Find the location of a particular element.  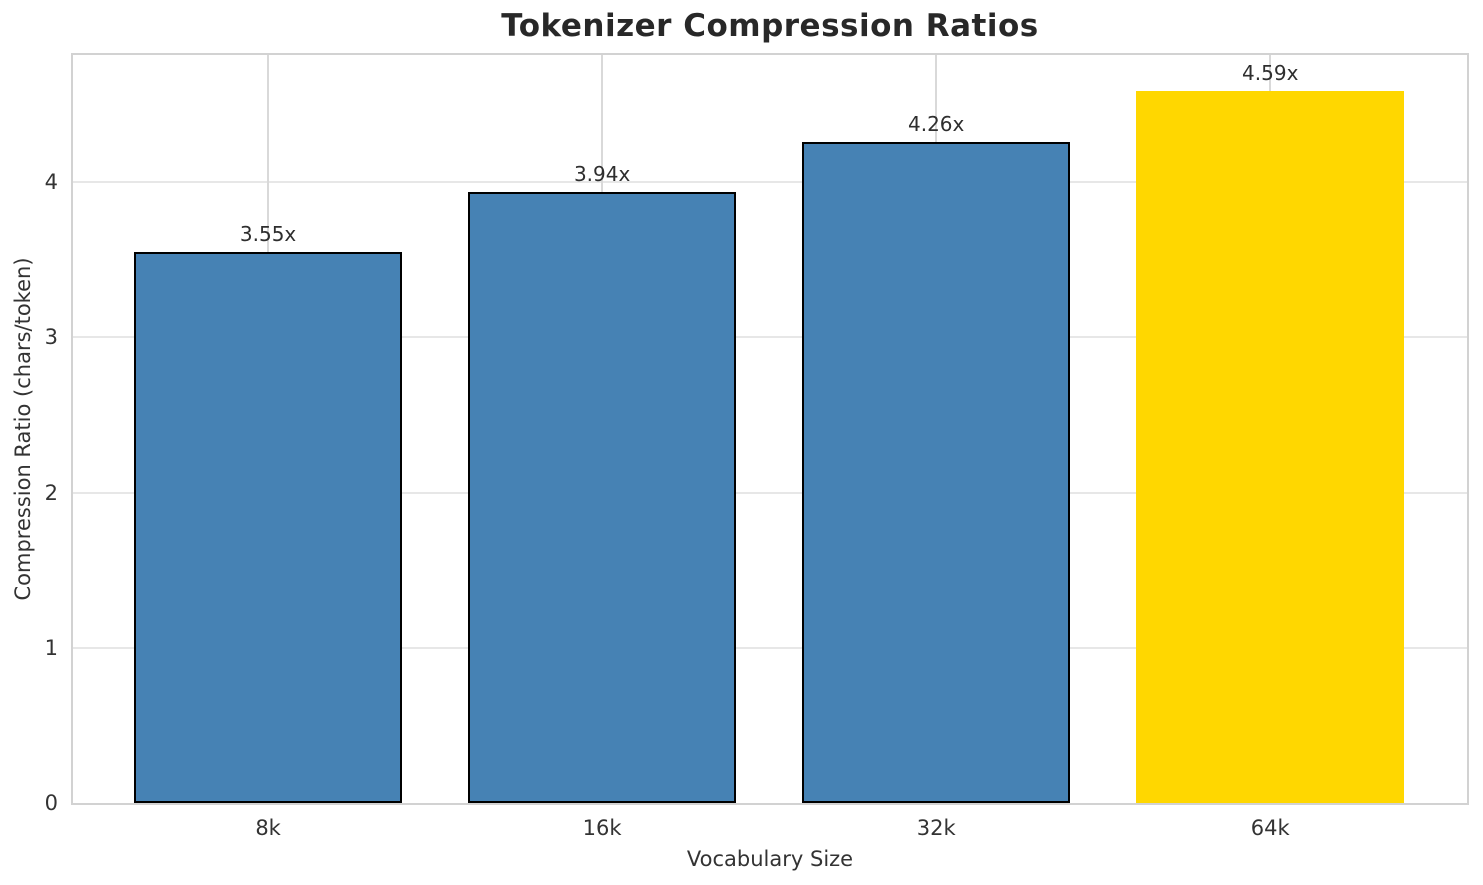

y-axis-tick-labels: 0 1 2 3 4 is located at coordinates (29, 434).